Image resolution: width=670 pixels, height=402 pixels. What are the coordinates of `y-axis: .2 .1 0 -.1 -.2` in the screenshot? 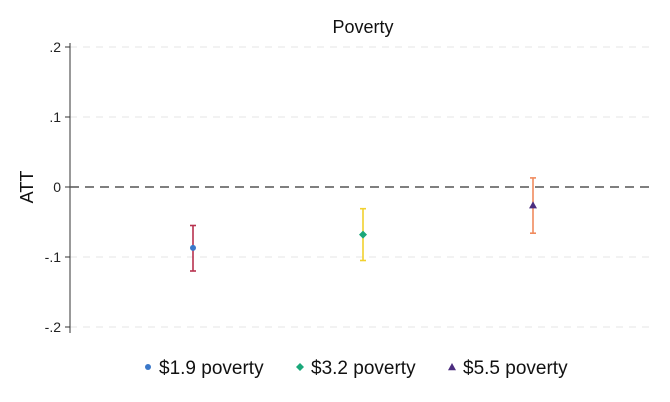 It's located at (58, 187).